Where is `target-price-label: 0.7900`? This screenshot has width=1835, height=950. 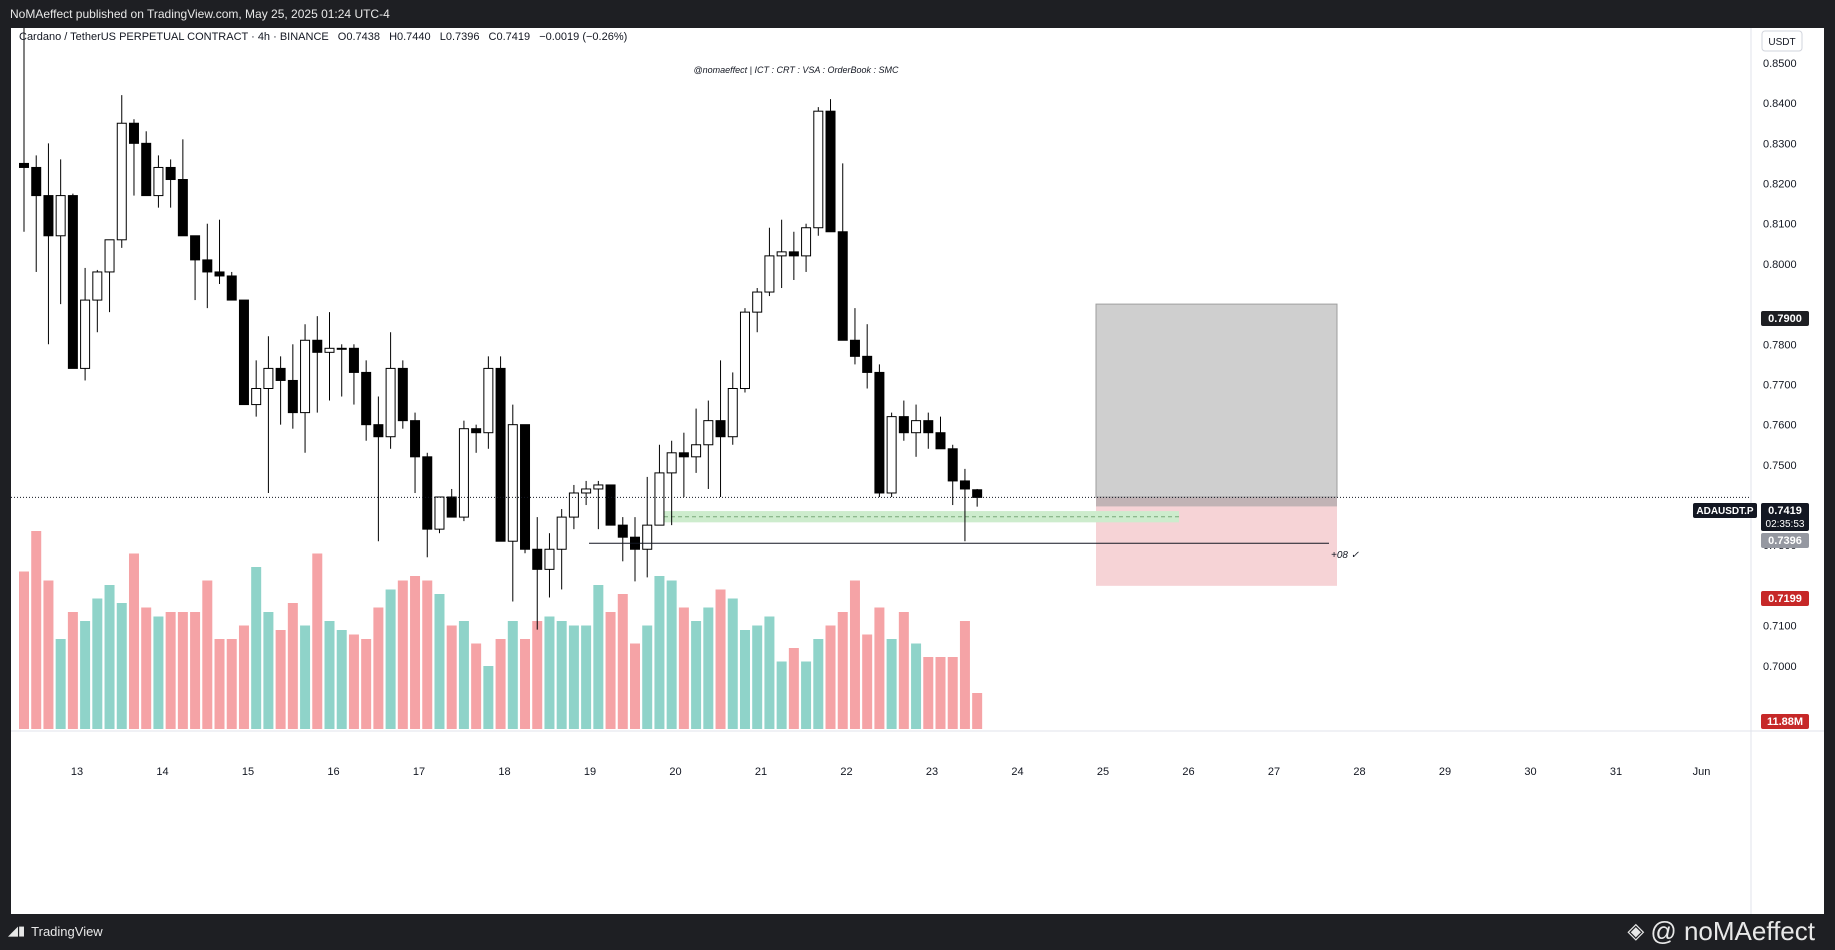
target-price-label: 0.7900 is located at coordinates (1785, 318).